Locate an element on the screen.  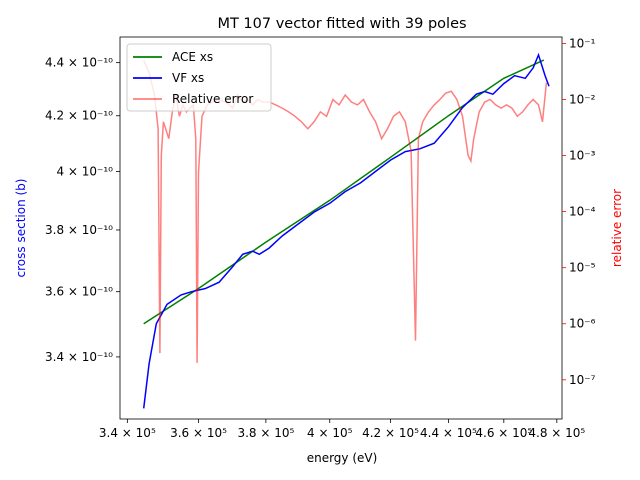
x-tick-label: 4 × 10⁵ is located at coordinates (330, 433).